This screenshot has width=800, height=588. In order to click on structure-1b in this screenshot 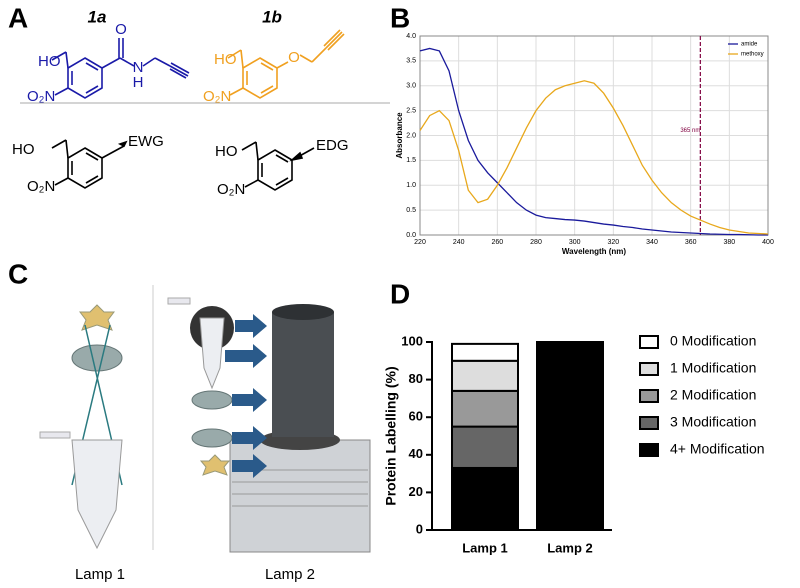, I will do `click(286, 64)`.